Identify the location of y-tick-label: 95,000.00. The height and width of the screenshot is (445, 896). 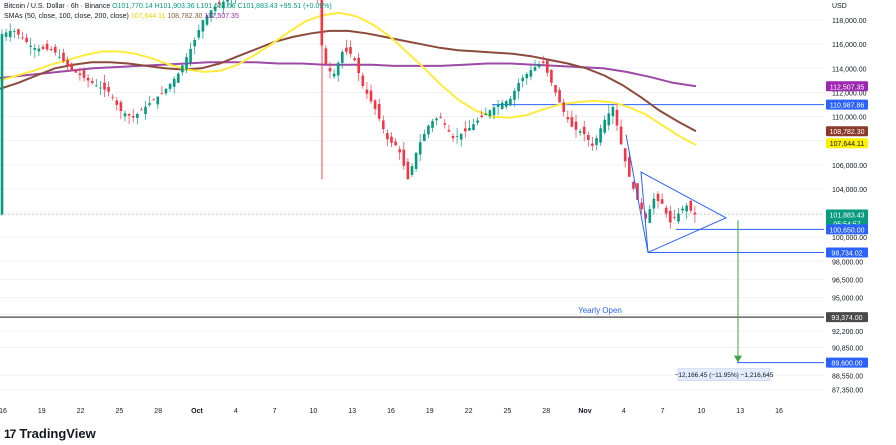
(847, 298).